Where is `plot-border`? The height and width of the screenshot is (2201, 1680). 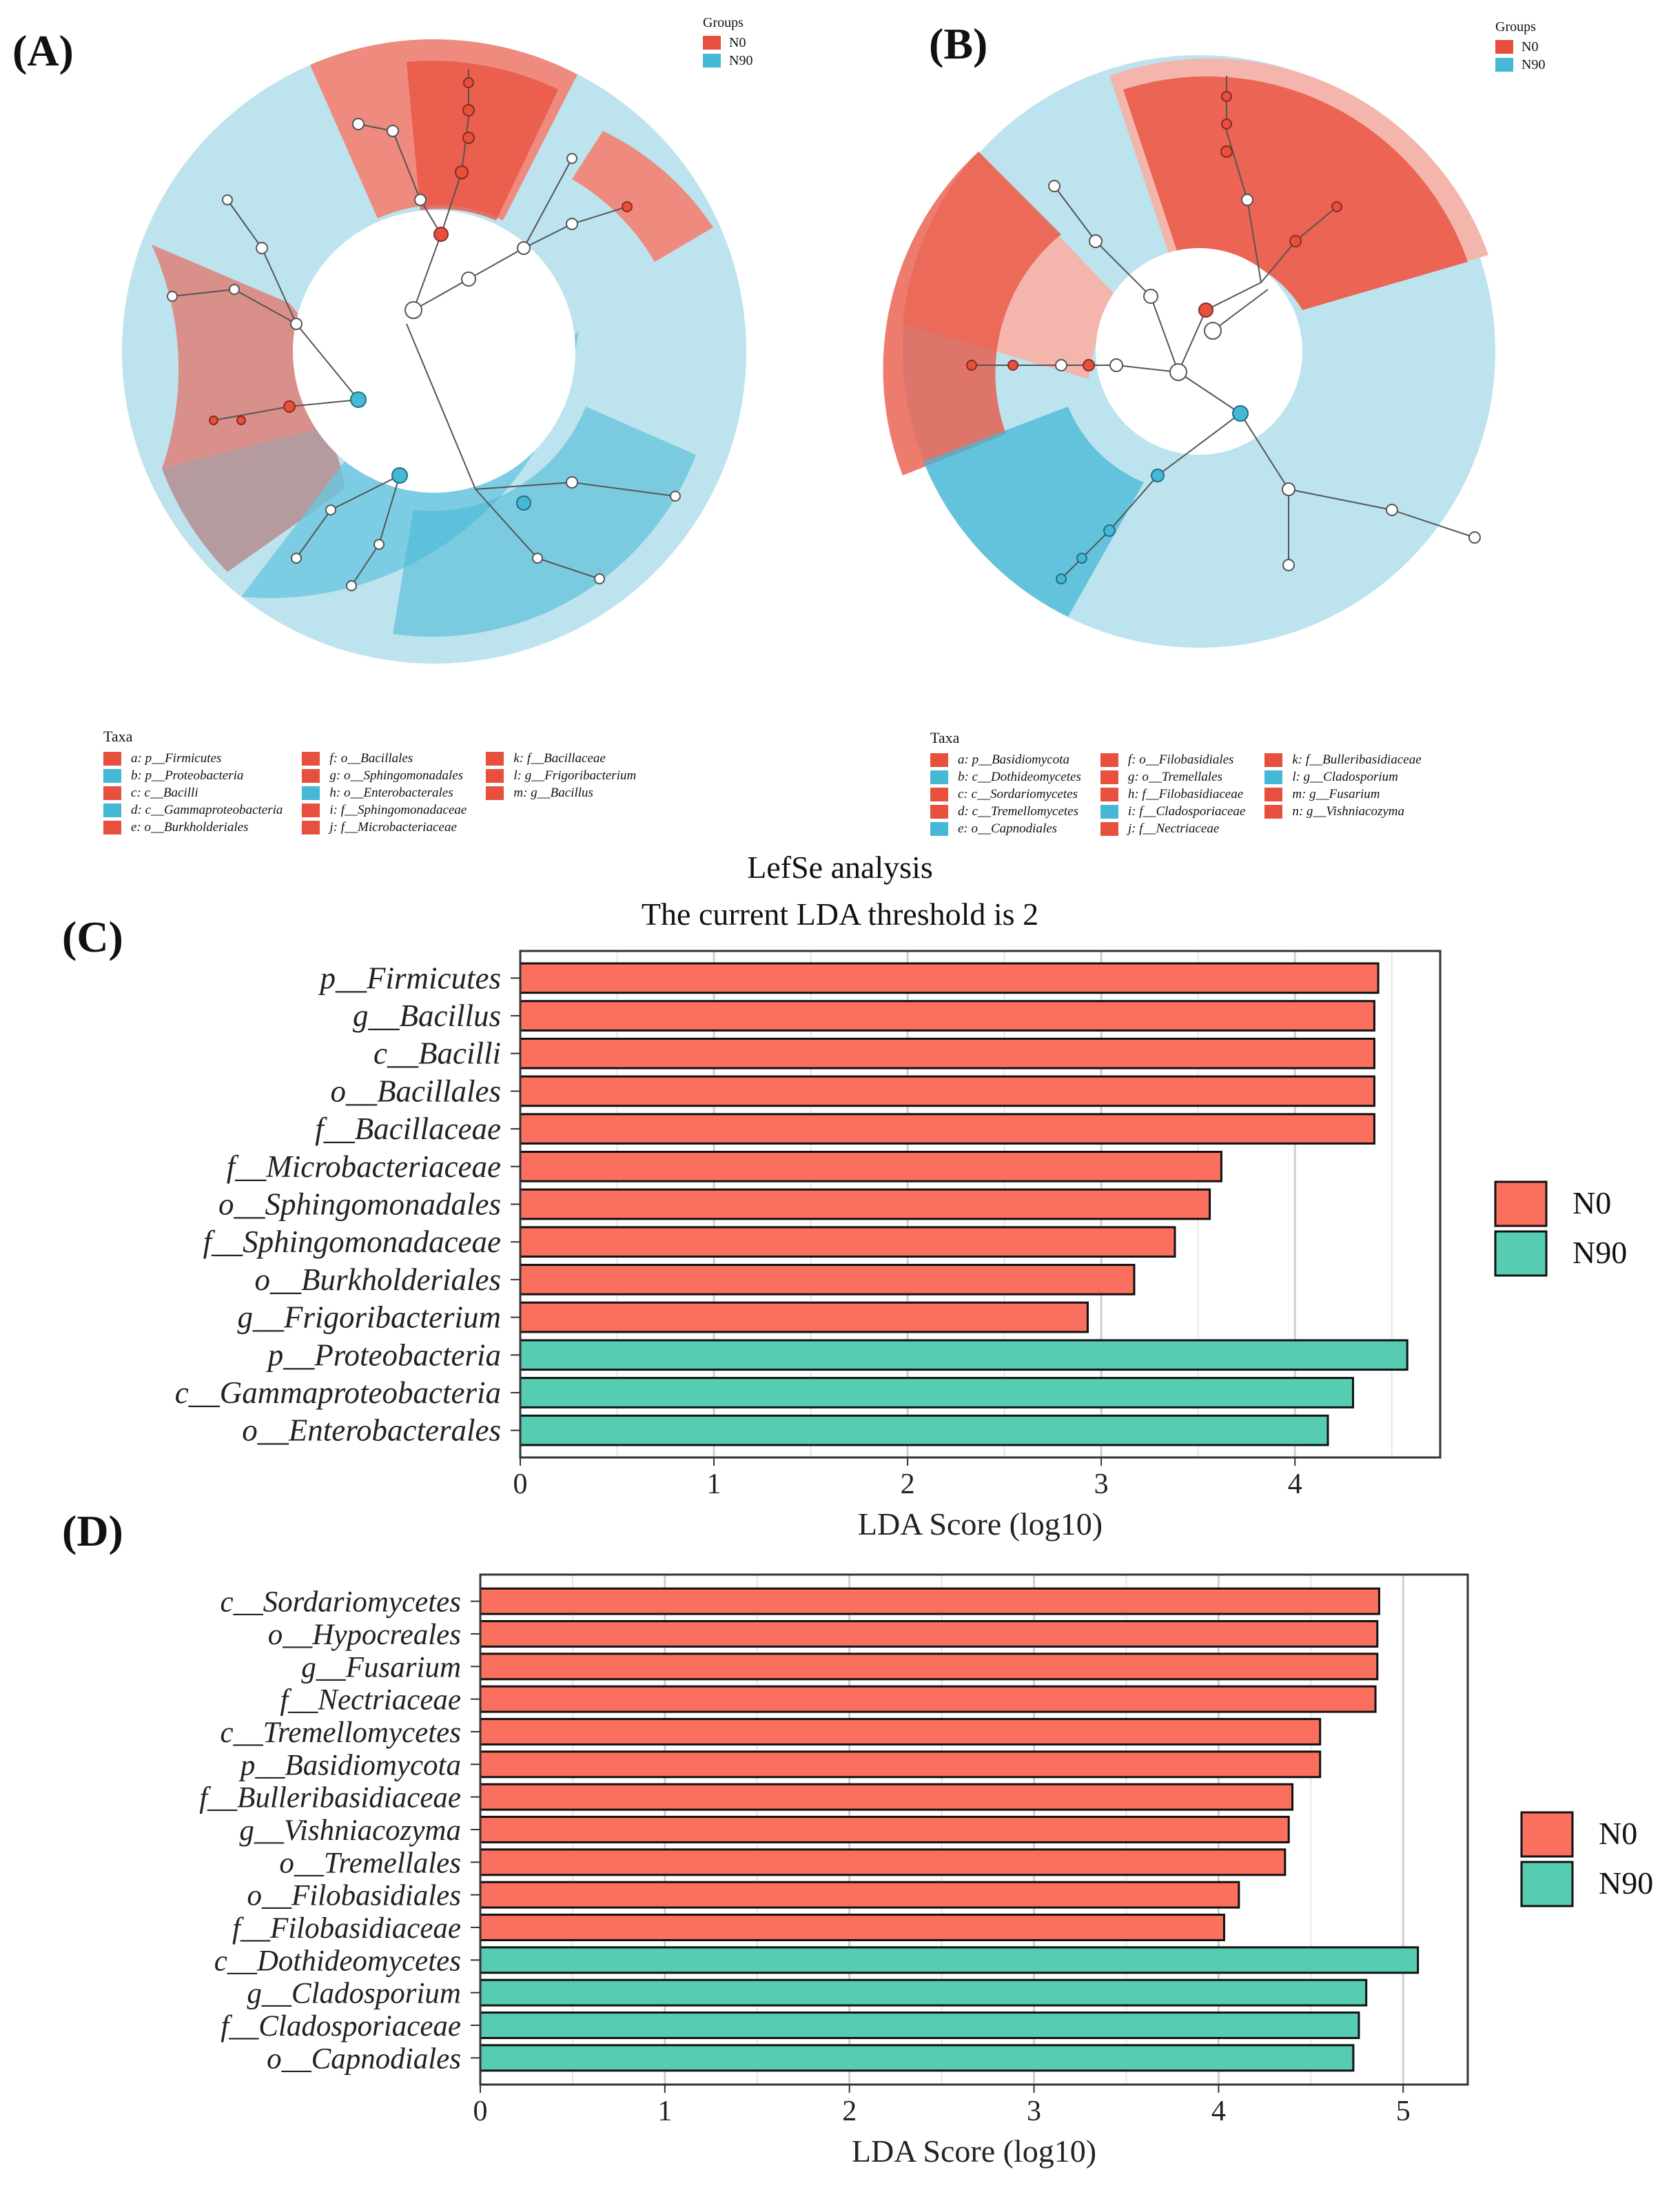 plot-border is located at coordinates (974, 1829).